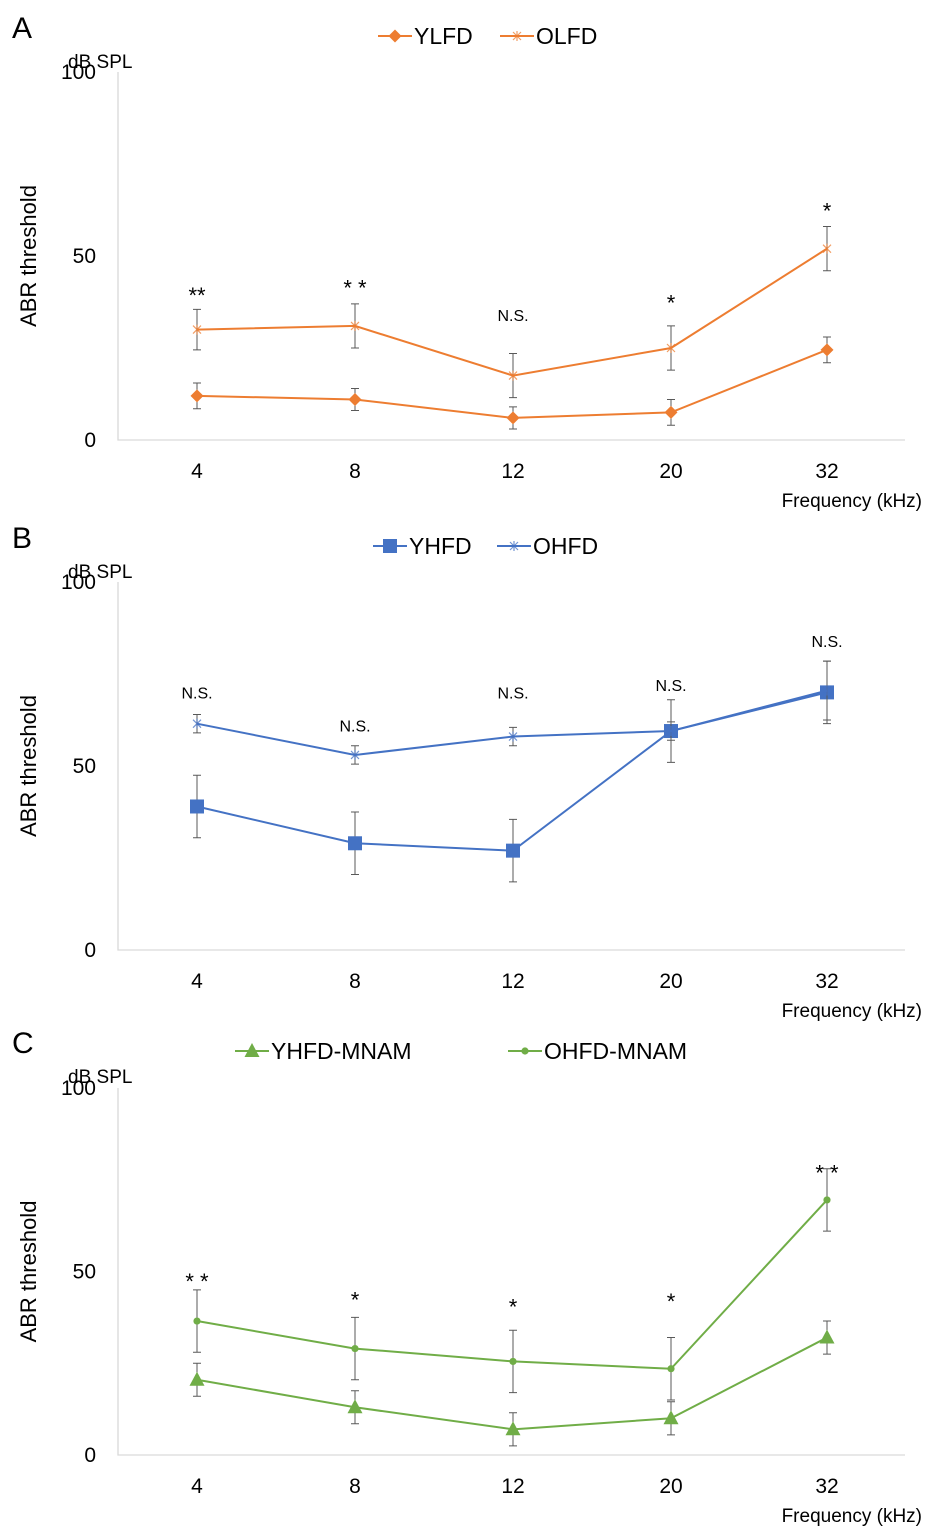 The height and width of the screenshot is (1527, 929). What do you see at coordinates (512, 712) in the screenshot?
I see `series-ohfd` at bounding box center [512, 712].